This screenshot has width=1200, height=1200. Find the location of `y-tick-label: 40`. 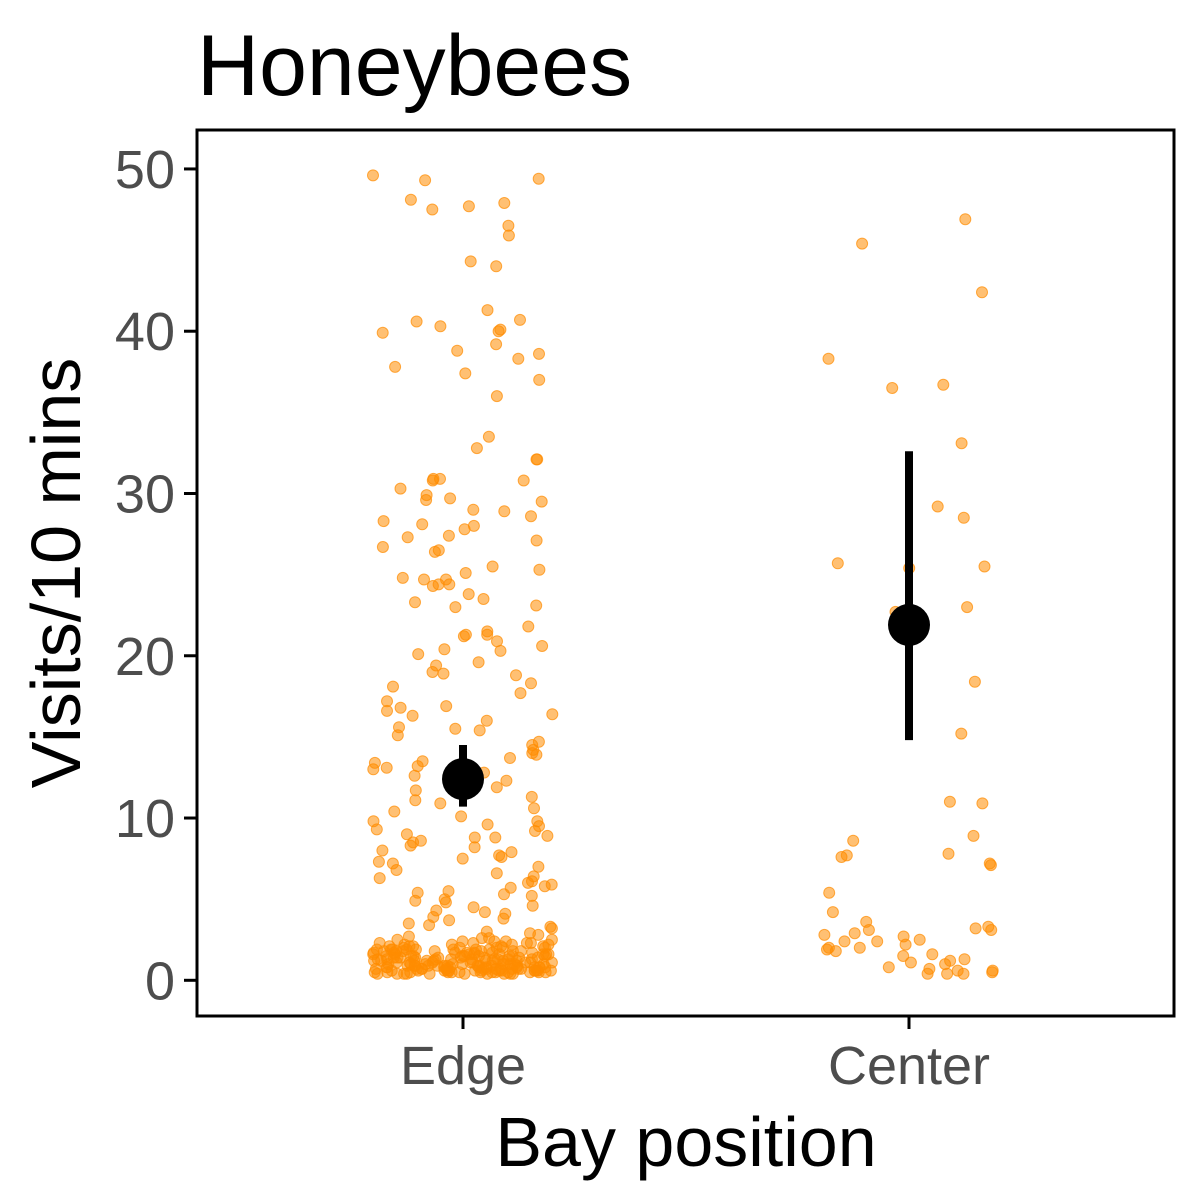

y-tick-label: 40 is located at coordinates (145, 332).